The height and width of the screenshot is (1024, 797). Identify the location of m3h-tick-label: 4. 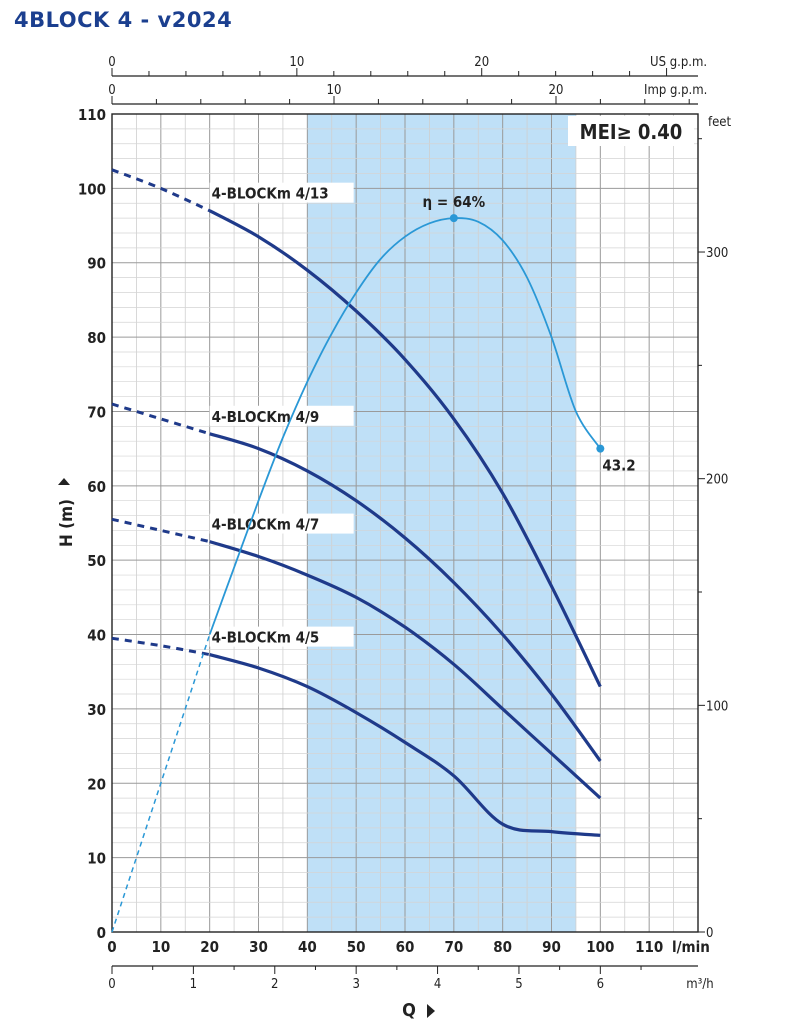
(437, 984).